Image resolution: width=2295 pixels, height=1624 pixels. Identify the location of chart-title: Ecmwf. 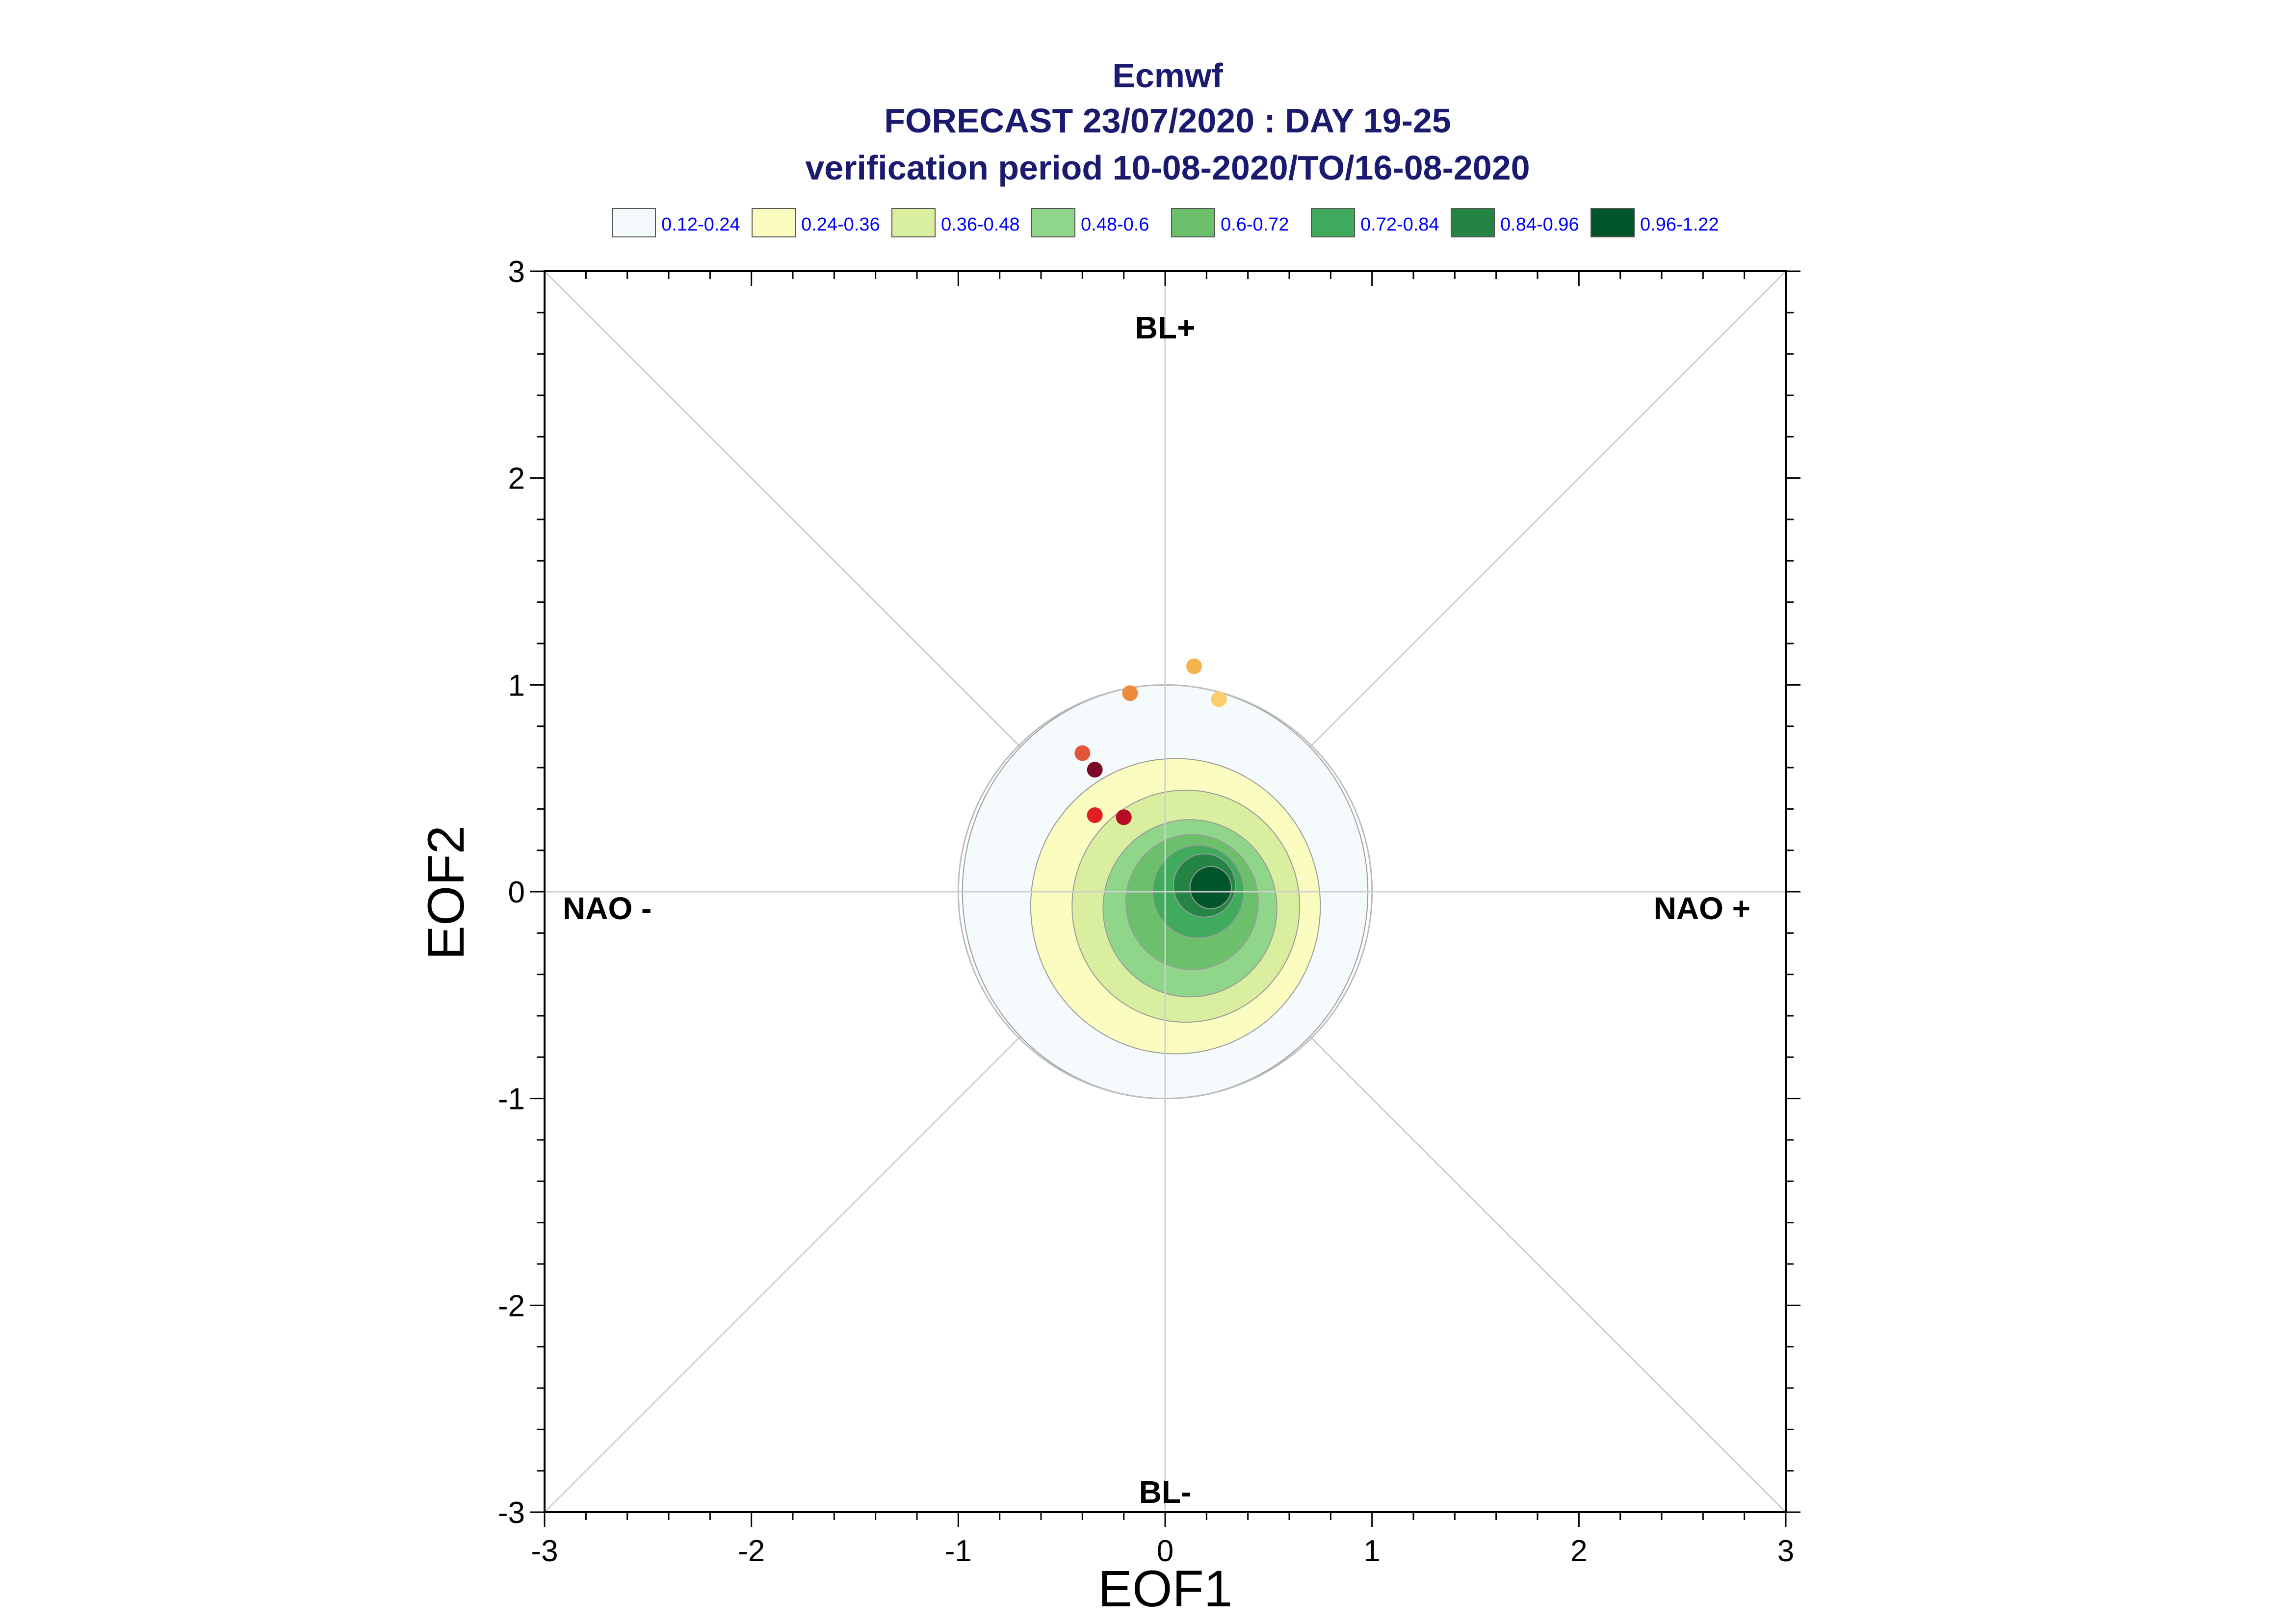
(1168, 75).